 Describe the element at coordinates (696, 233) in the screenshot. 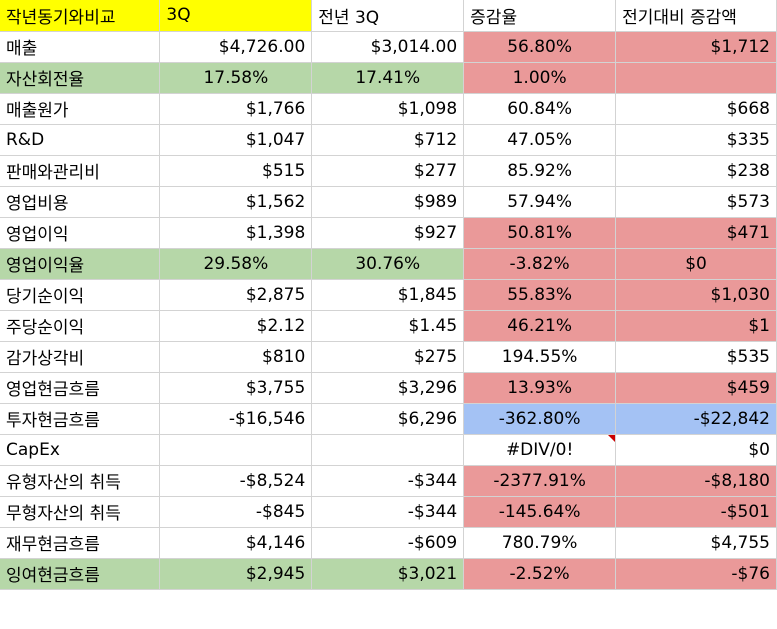

I see `cell-diff: $471` at that location.